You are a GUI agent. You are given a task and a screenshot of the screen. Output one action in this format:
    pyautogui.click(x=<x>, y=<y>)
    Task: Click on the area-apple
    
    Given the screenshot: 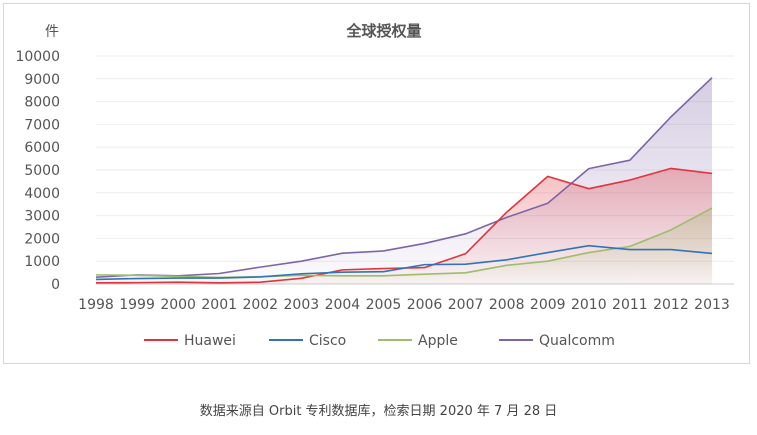 What is the action you would take?
    pyautogui.click(x=404, y=246)
    